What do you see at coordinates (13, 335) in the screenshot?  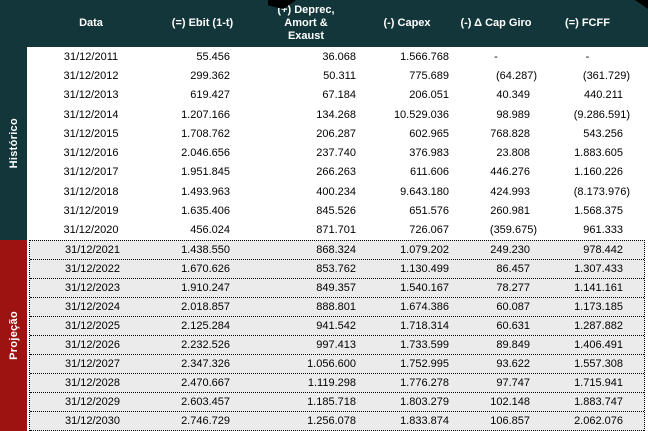 I see `section-label-projecao: Projeção` at bounding box center [13, 335].